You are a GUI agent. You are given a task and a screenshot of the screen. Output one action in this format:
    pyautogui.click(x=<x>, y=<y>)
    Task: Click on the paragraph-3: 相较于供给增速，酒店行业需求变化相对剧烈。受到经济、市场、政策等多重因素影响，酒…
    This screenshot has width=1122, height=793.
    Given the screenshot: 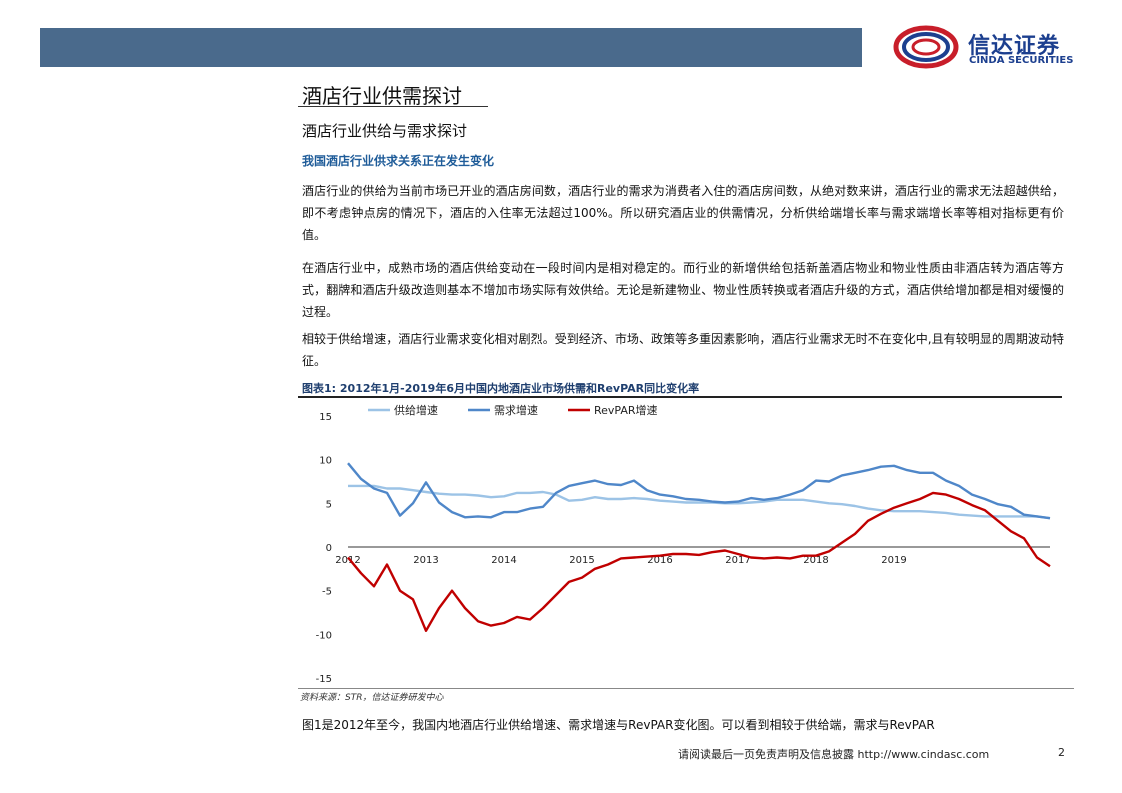 What is the action you would take?
    pyautogui.click(x=683, y=350)
    